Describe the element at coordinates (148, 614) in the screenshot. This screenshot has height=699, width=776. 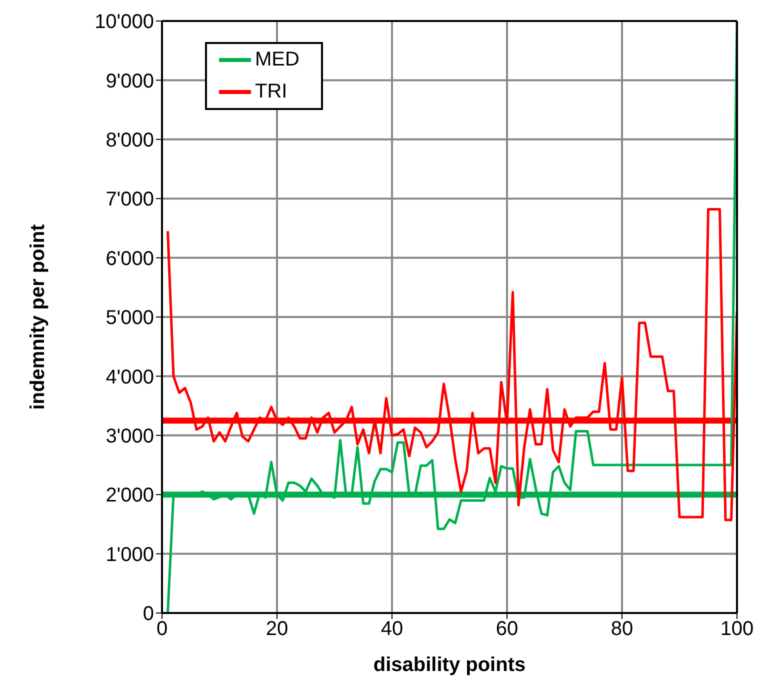
I see `y-tick-label: 0` at that location.